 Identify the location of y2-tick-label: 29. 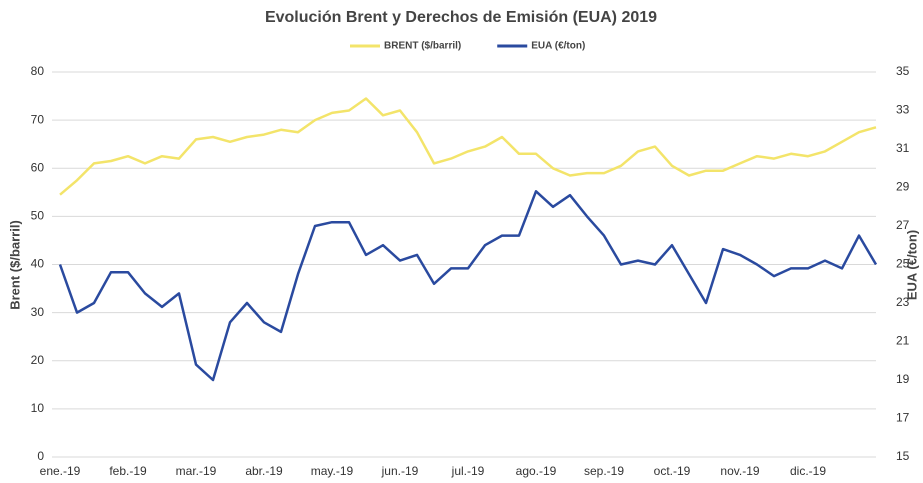
(903, 187).